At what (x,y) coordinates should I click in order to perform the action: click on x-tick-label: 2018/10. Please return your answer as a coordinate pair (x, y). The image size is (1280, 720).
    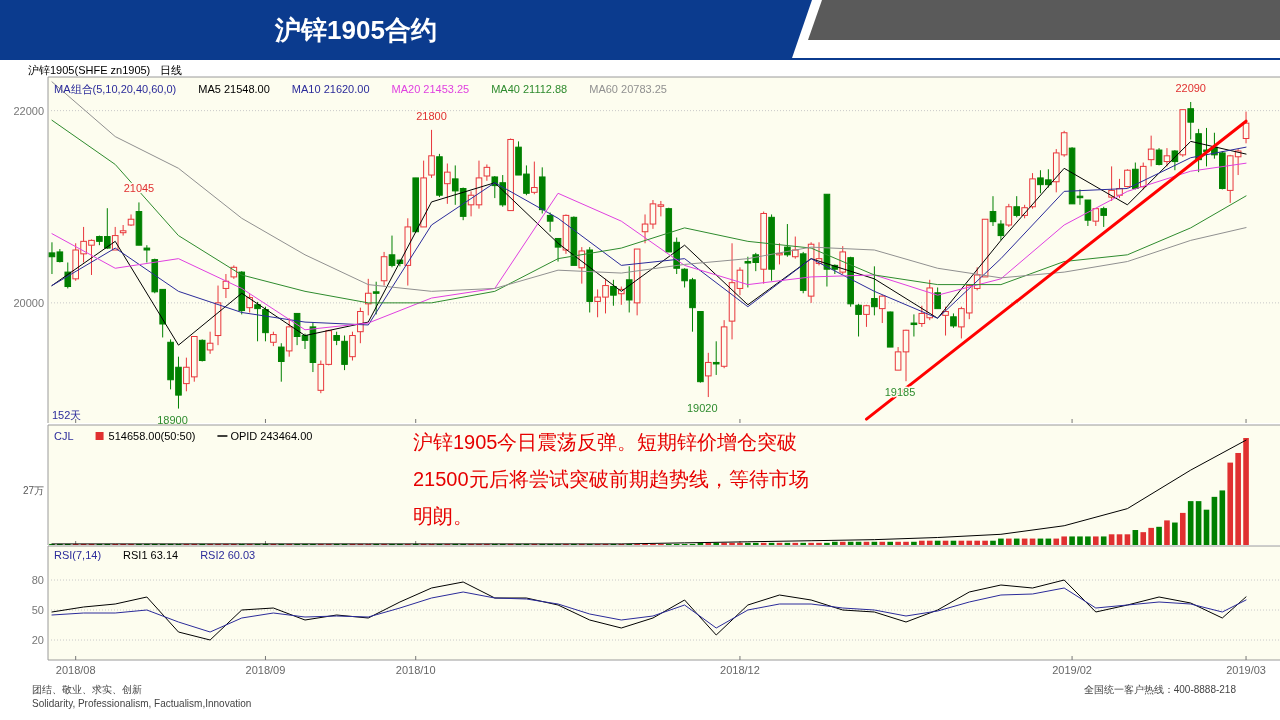
    Looking at the image, I should click on (415, 670).